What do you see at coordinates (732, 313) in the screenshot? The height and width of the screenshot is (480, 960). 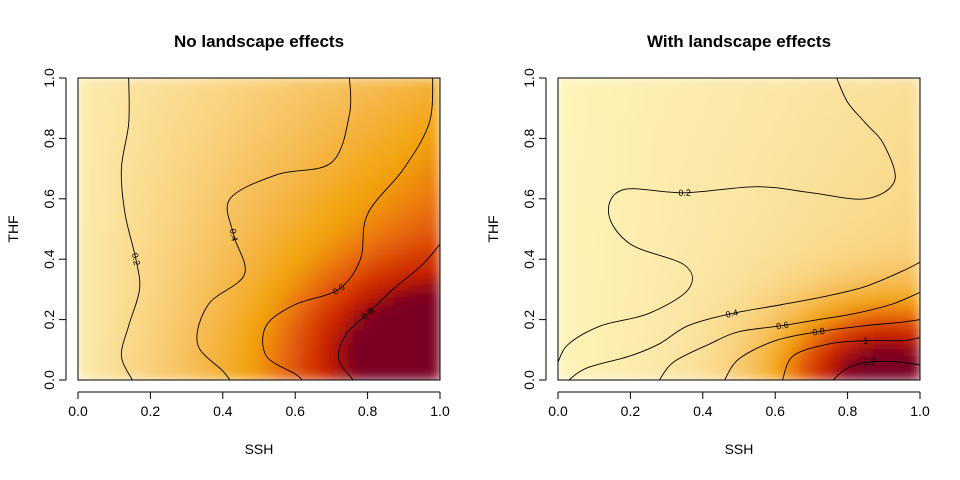 I see `contour-label: 0.4` at bounding box center [732, 313].